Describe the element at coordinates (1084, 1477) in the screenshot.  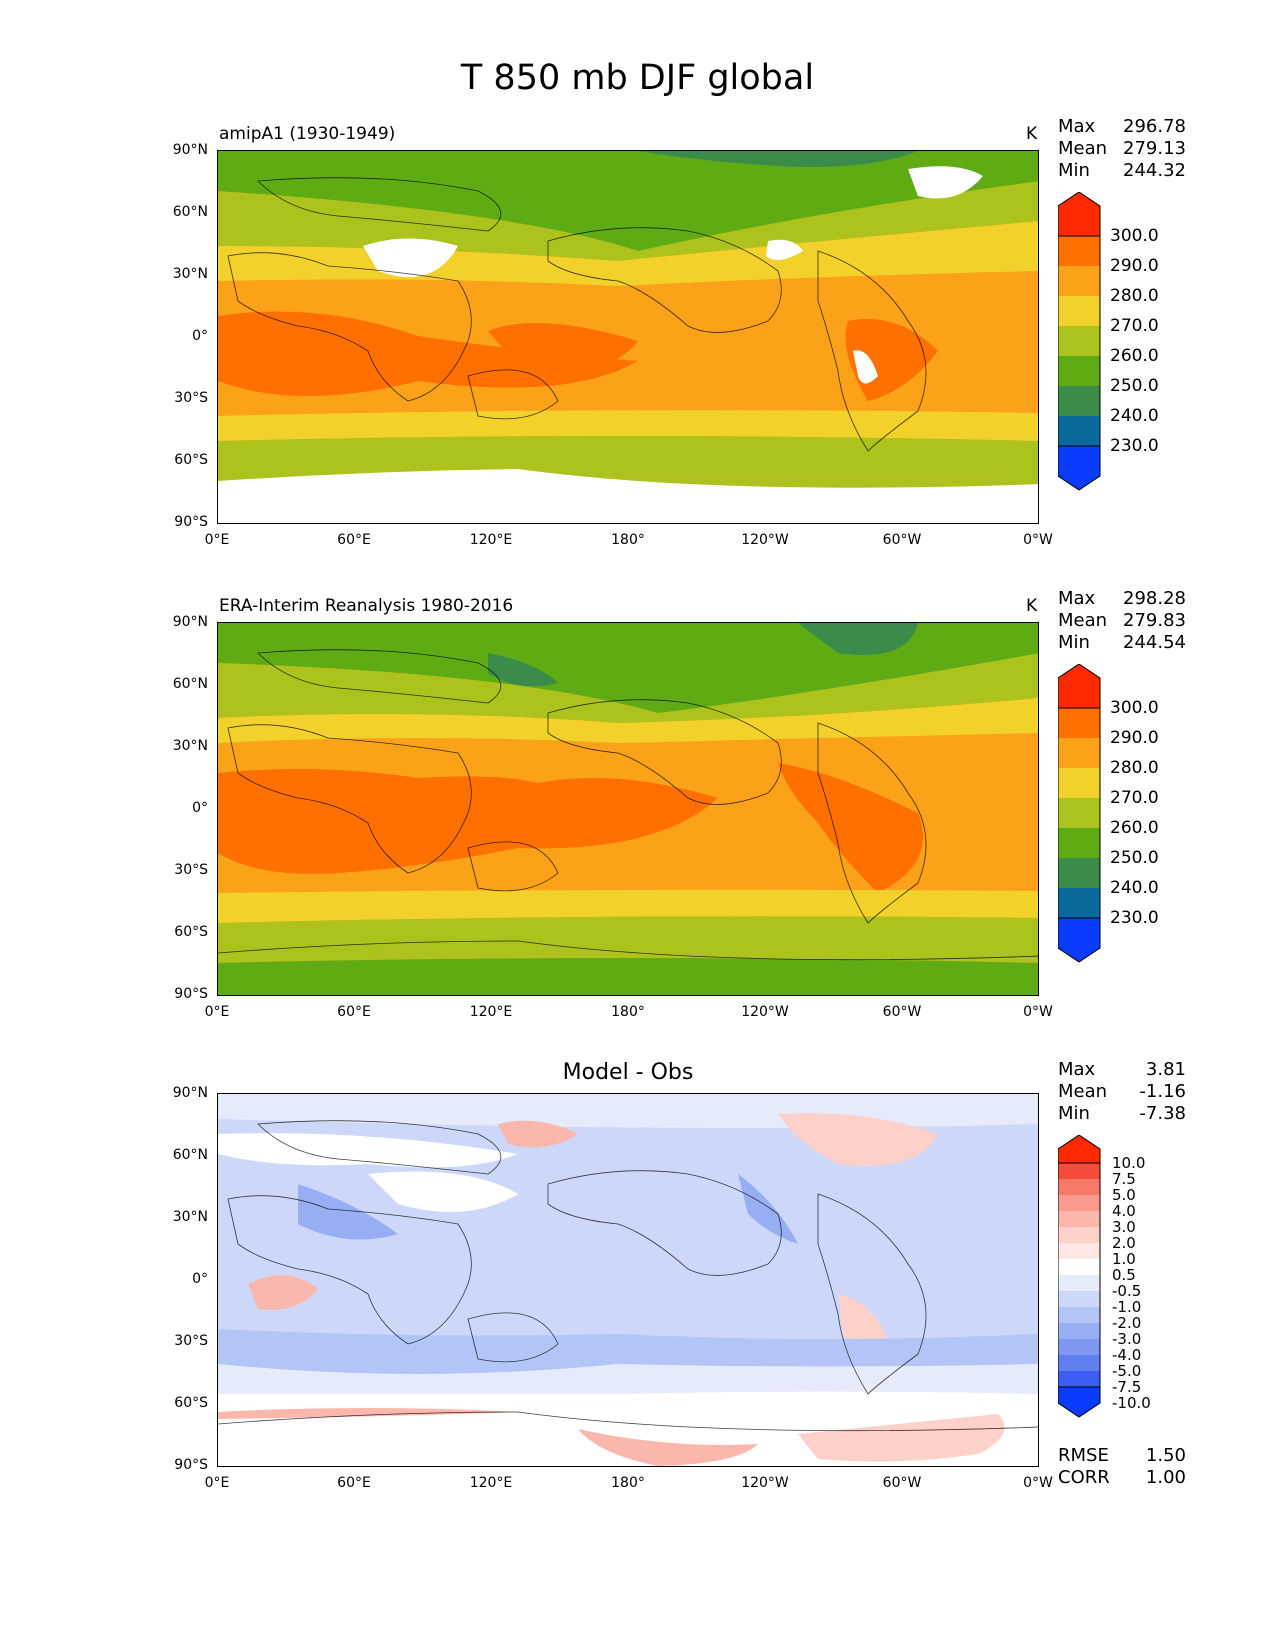
I see `corr-label: CORR` at that location.